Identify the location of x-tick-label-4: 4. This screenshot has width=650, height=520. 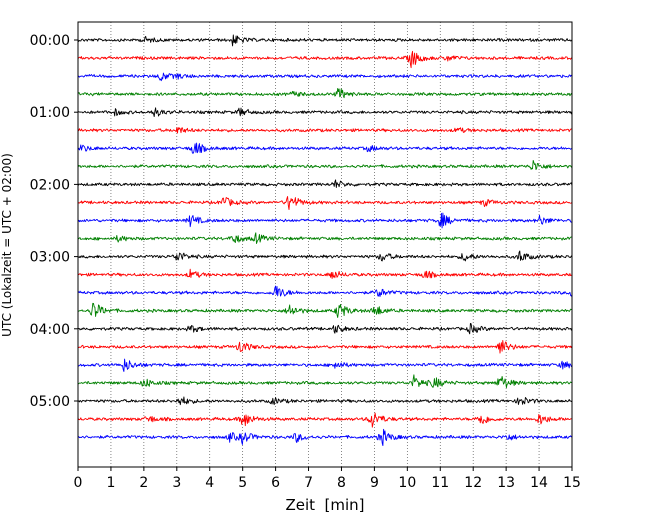
(209, 483).